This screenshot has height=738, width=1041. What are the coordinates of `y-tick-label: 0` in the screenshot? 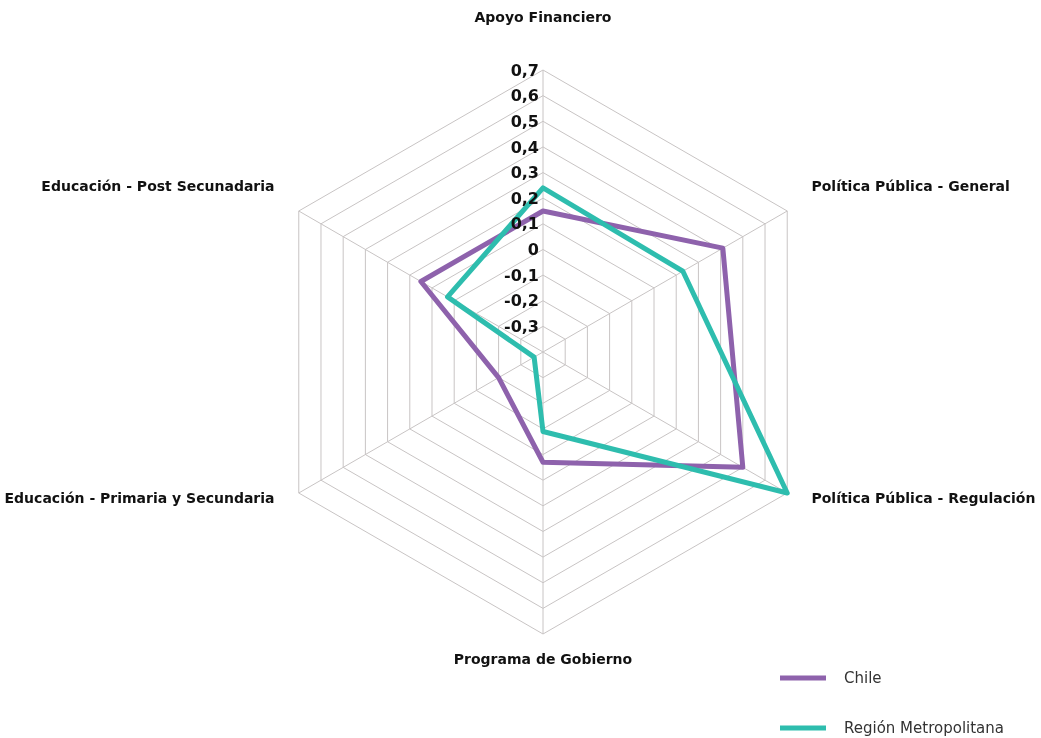 It's located at (533, 250).